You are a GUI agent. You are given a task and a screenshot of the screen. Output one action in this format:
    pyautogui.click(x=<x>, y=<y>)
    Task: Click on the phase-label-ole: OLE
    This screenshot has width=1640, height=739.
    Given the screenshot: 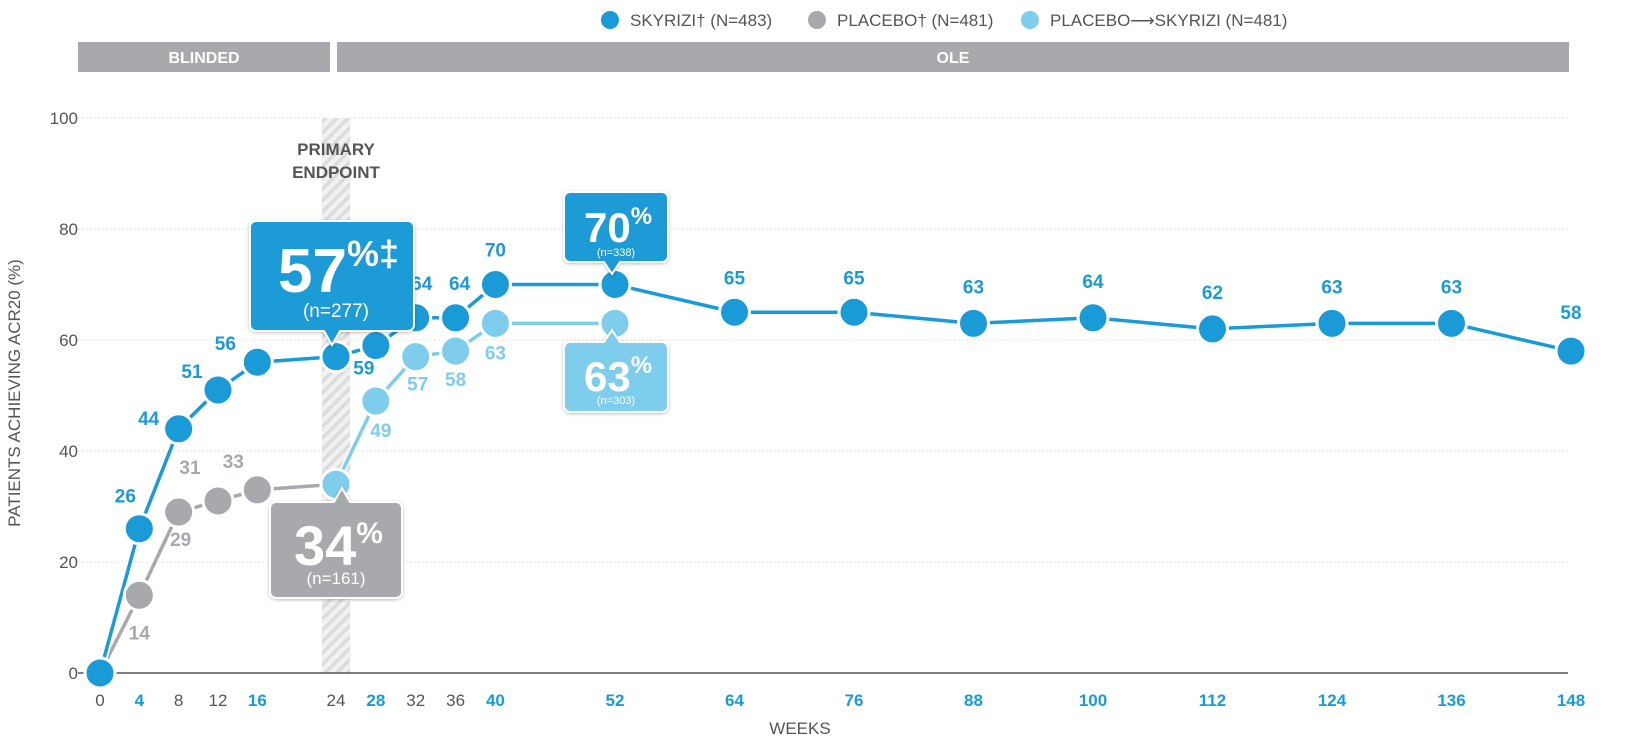 What is the action you would take?
    pyautogui.click(x=953, y=58)
    